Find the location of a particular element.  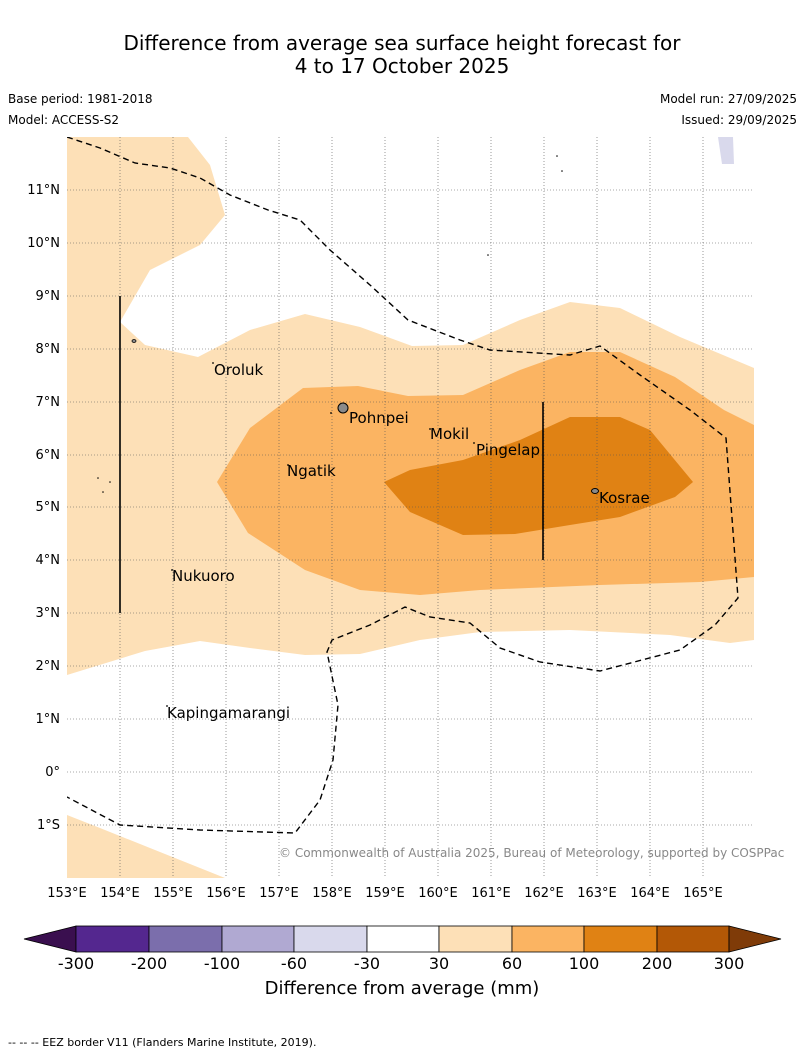

kosrae-island is located at coordinates (595, 491).